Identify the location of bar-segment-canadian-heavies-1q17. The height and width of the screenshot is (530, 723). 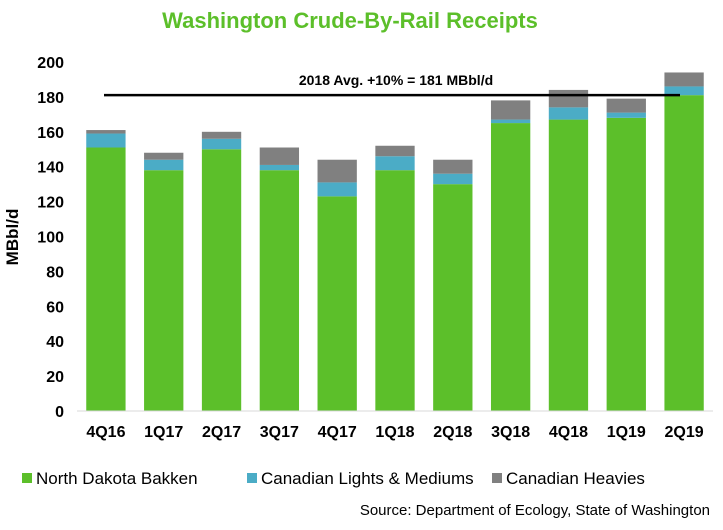
(164, 156).